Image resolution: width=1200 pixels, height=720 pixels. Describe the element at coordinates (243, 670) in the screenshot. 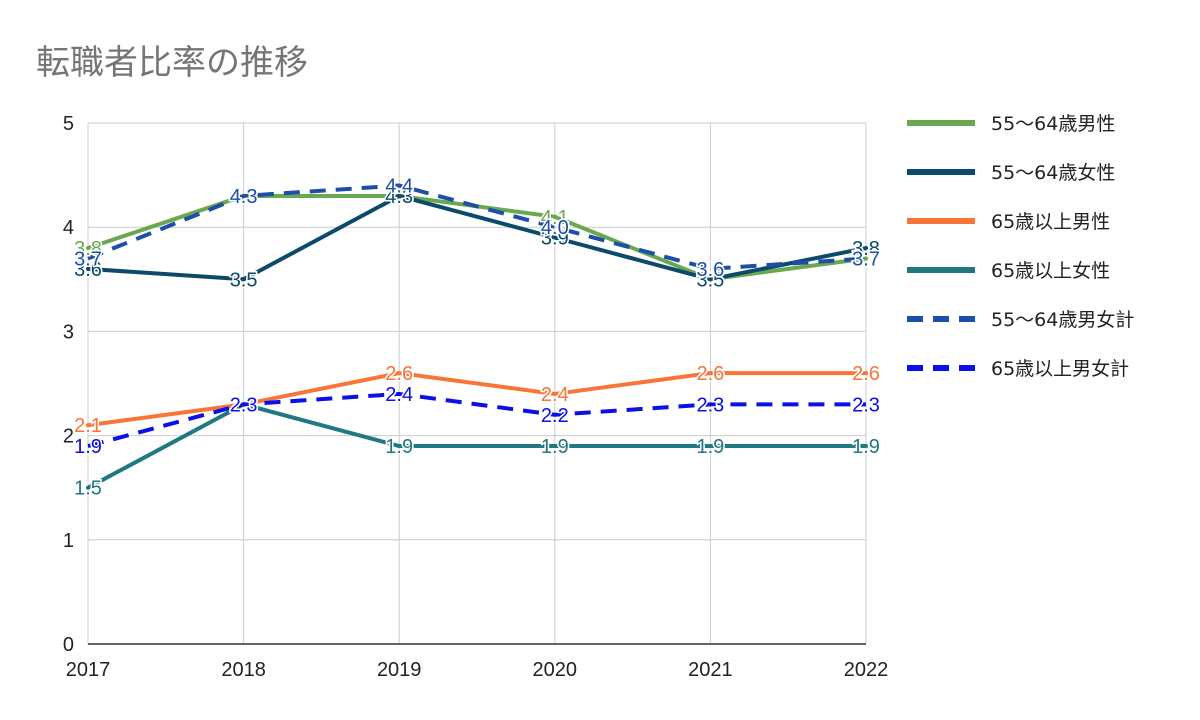

I see `x-tick-label: 2018` at that location.